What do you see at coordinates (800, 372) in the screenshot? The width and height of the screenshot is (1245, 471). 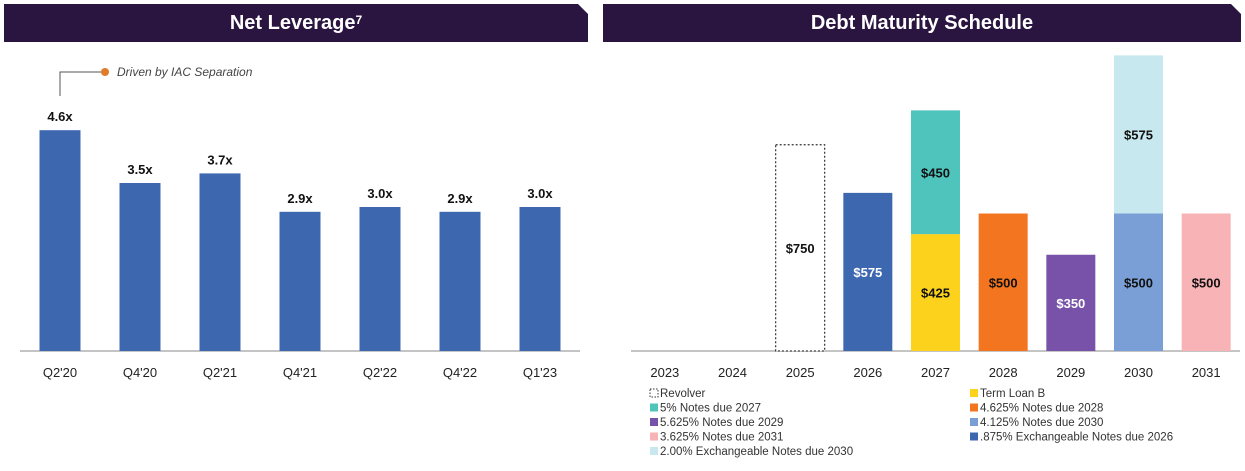 I see `debt-tick-2025: 2025` at bounding box center [800, 372].